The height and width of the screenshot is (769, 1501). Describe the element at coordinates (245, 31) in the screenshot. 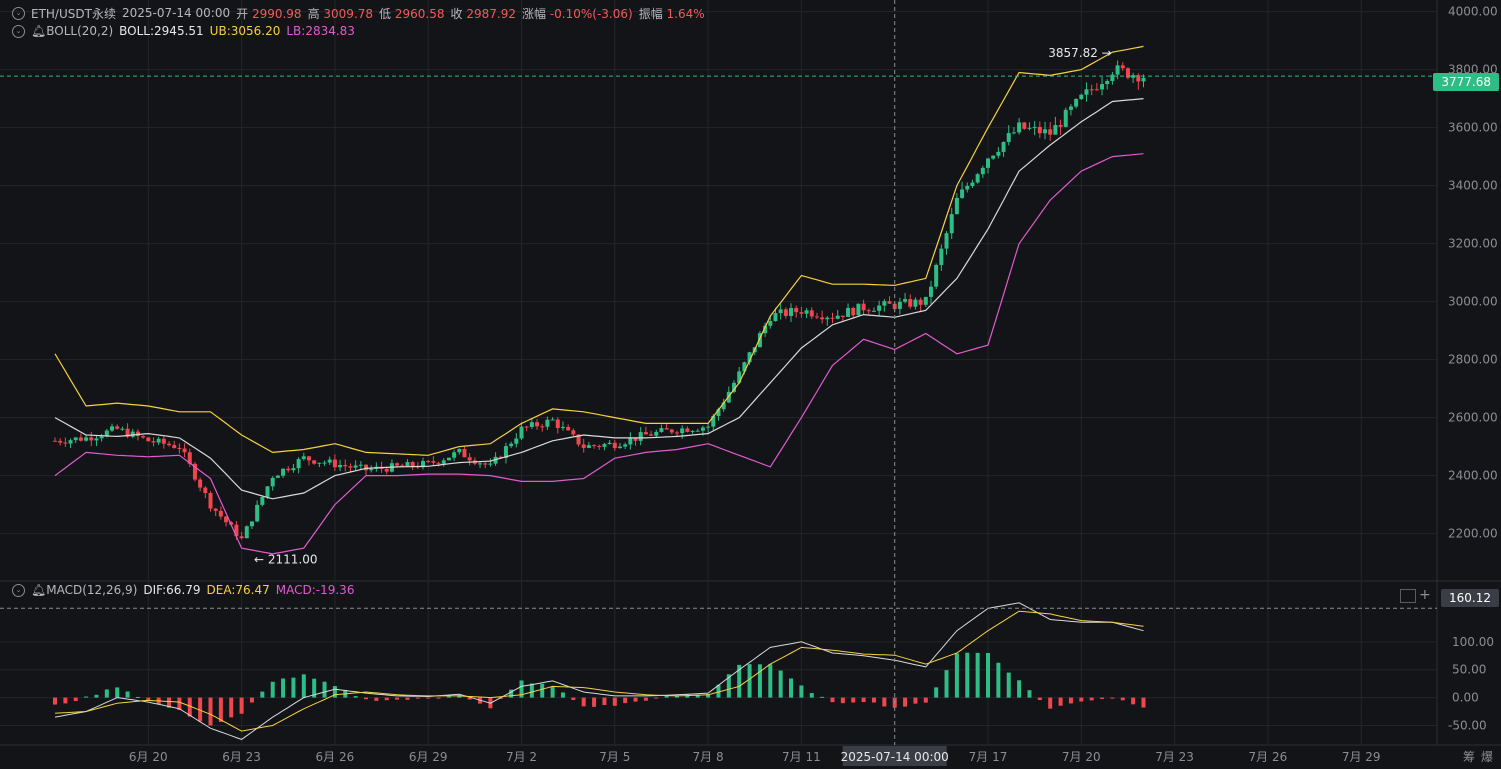

I see `boll-ub-value: UB:3056.20` at that location.